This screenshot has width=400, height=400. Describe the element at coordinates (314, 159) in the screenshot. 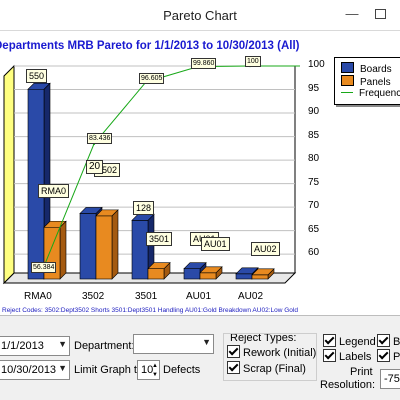

I see `y-tick-label: 80` at that location.